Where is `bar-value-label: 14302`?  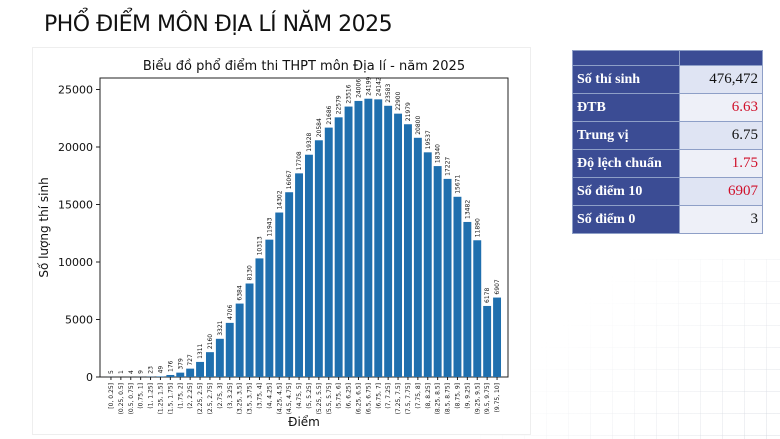
bar-value-label: 14302 is located at coordinates (279, 199).